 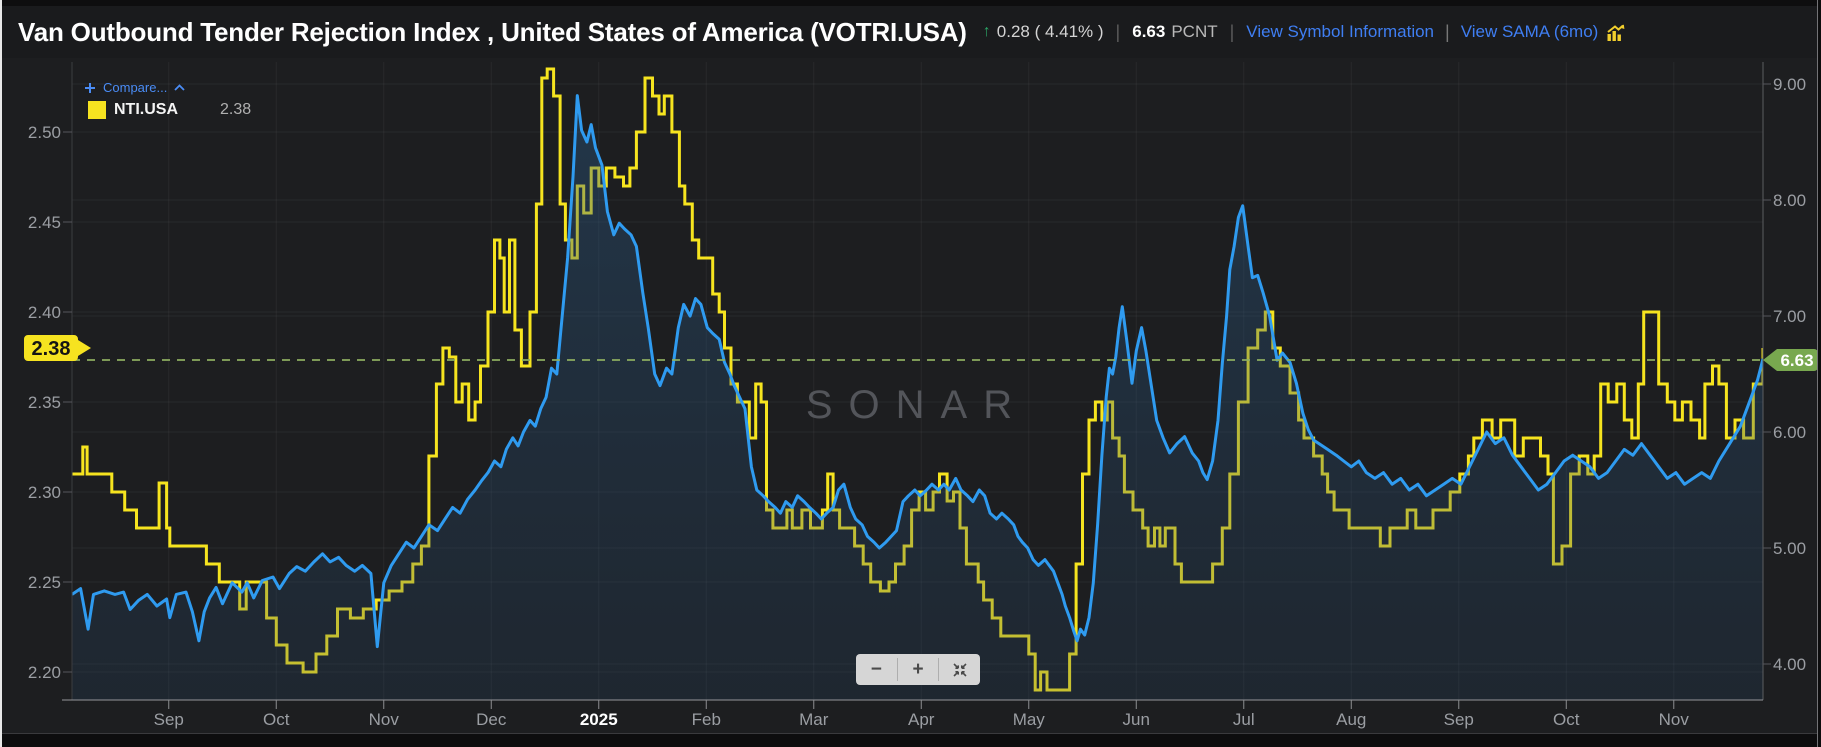 What do you see at coordinates (814, 719) in the screenshot?
I see `x-axis-label: Mar` at bounding box center [814, 719].